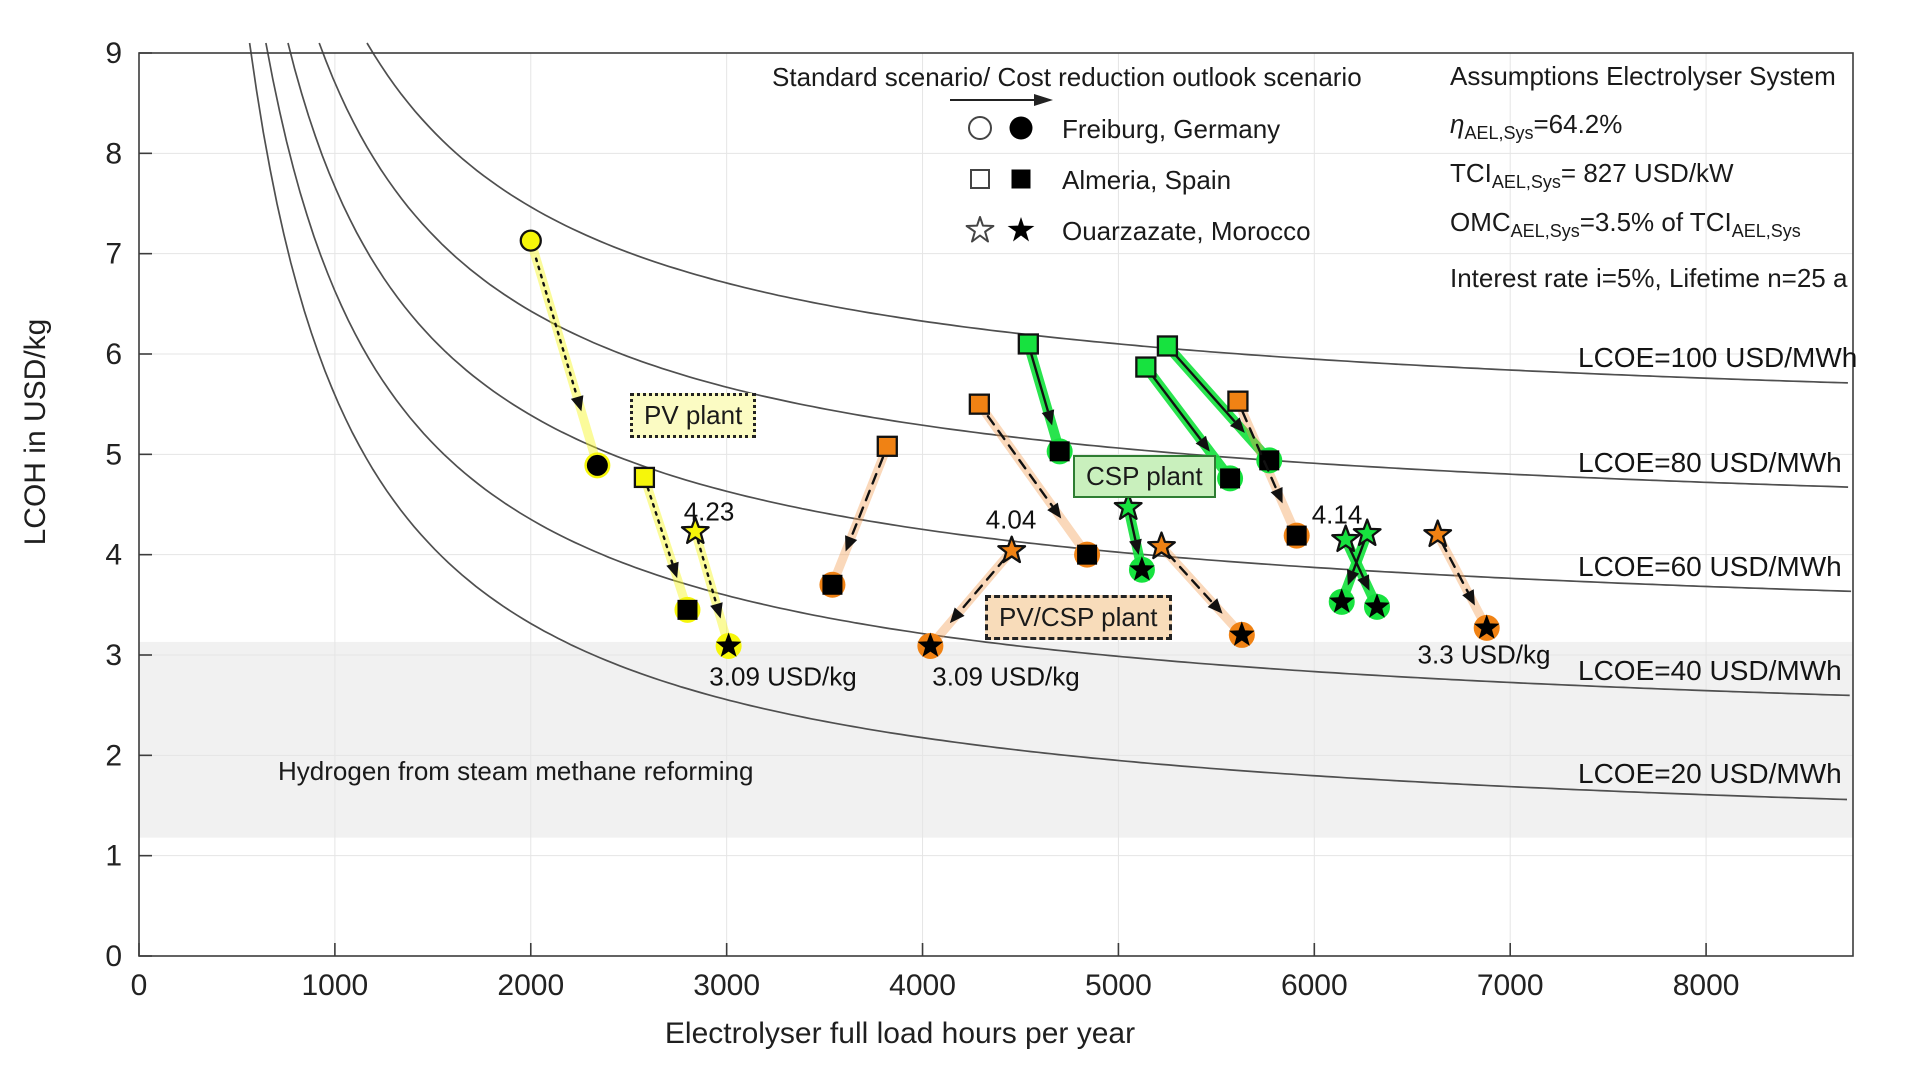 This screenshot has height=1080, width=1920. Describe the element at coordinates (113, 555) in the screenshot. I see `y-tick-label: 4` at that location.